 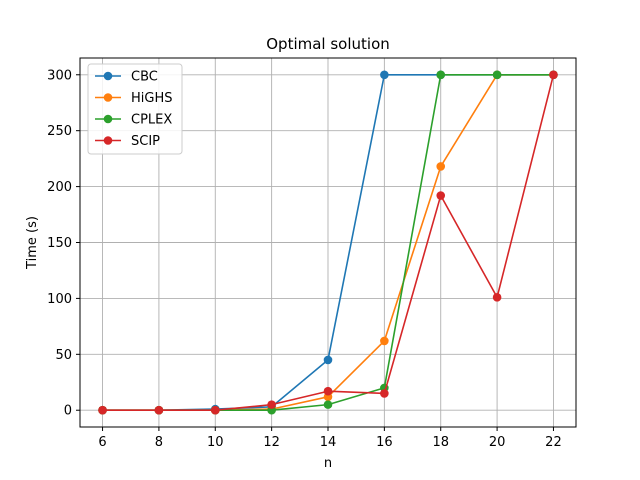 What do you see at coordinates (497, 442) in the screenshot?
I see `x-tick-label: 20` at bounding box center [497, 442].